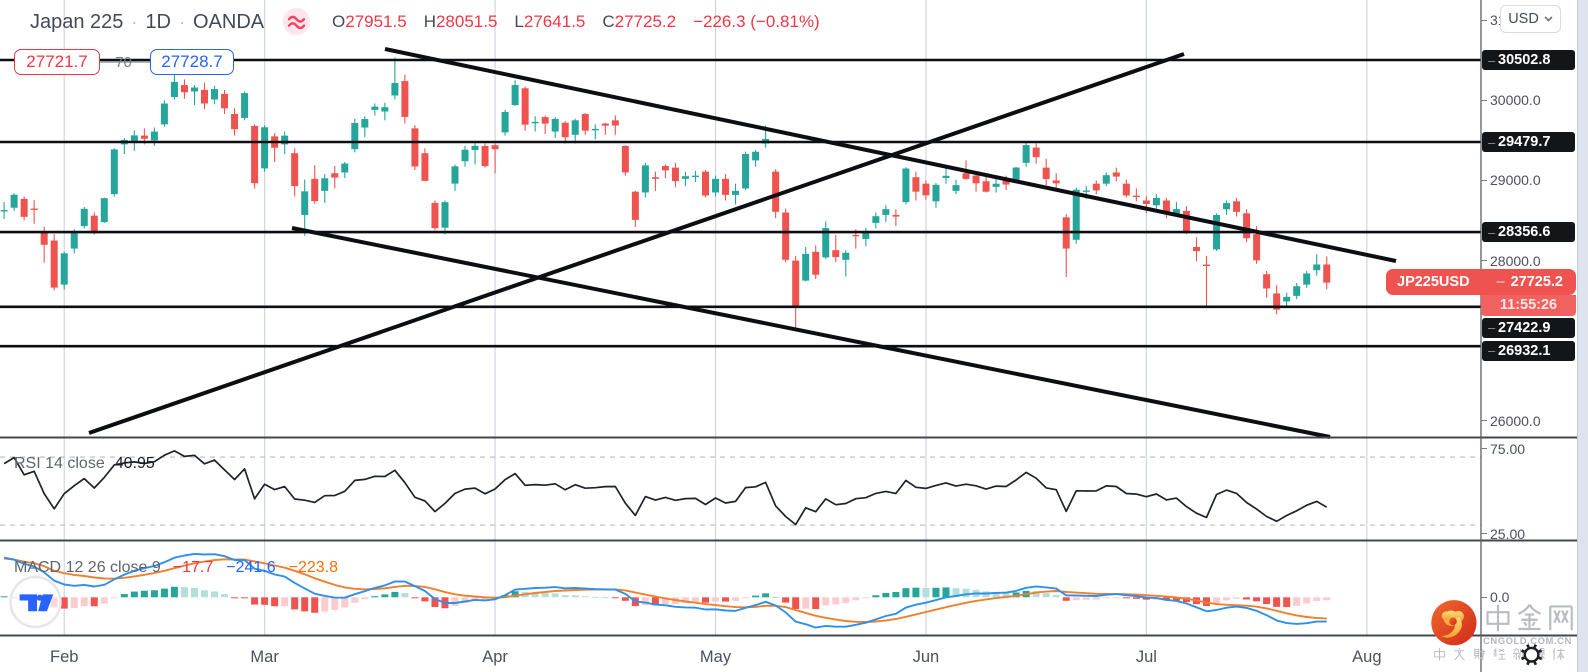  I want to click on month-label: Jun, so click(926, 657).